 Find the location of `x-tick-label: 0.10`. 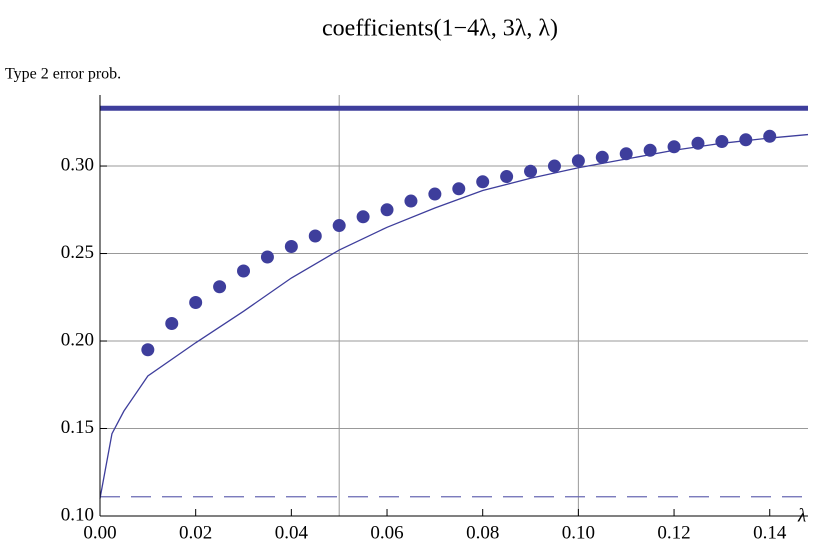

x-tick-label: 0.10 is located at coordinates (578, 532).